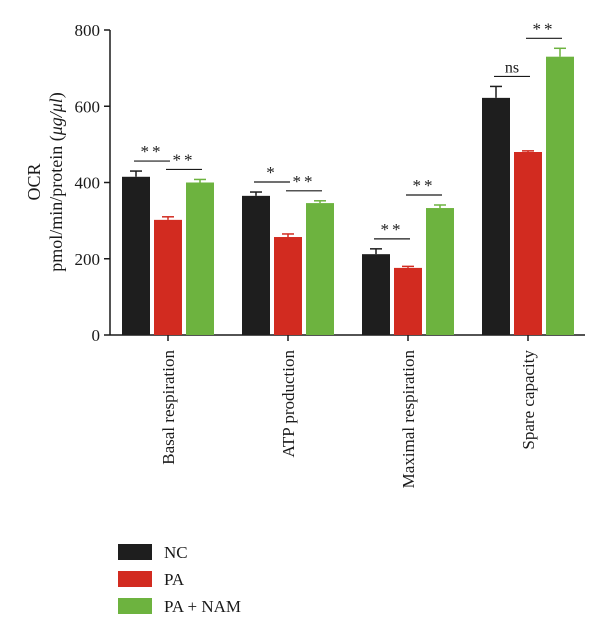  What do you see at coordinates (88, 106) in the screenshot?
I see `y-tick-label: 600` at bounding box center [88, 106].